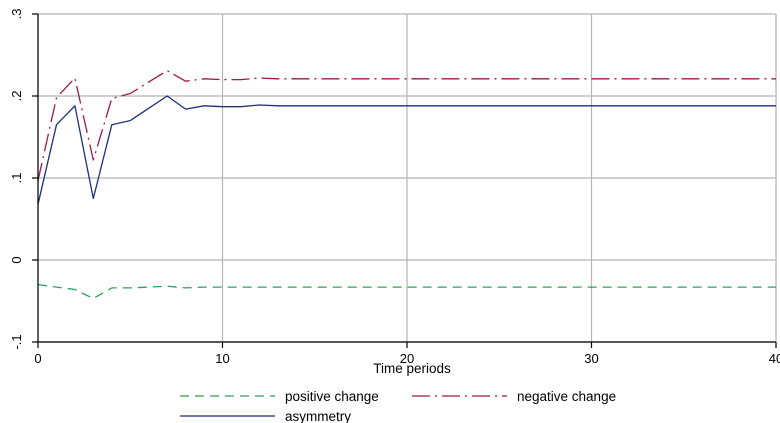  What do you see at coordinates (398, 406) in the screenshot?
I see `legend: positive change negative change asymmetry` at bounding box center [398, 406].